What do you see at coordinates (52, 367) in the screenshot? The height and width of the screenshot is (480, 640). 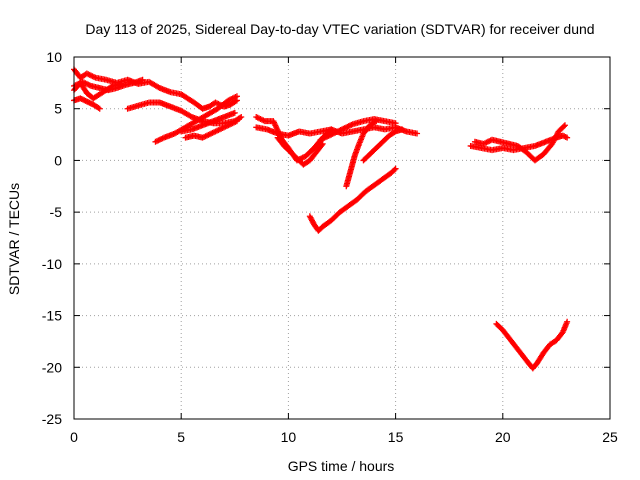 I see `y-tick-label: -20` at bounding box center [52, 367].